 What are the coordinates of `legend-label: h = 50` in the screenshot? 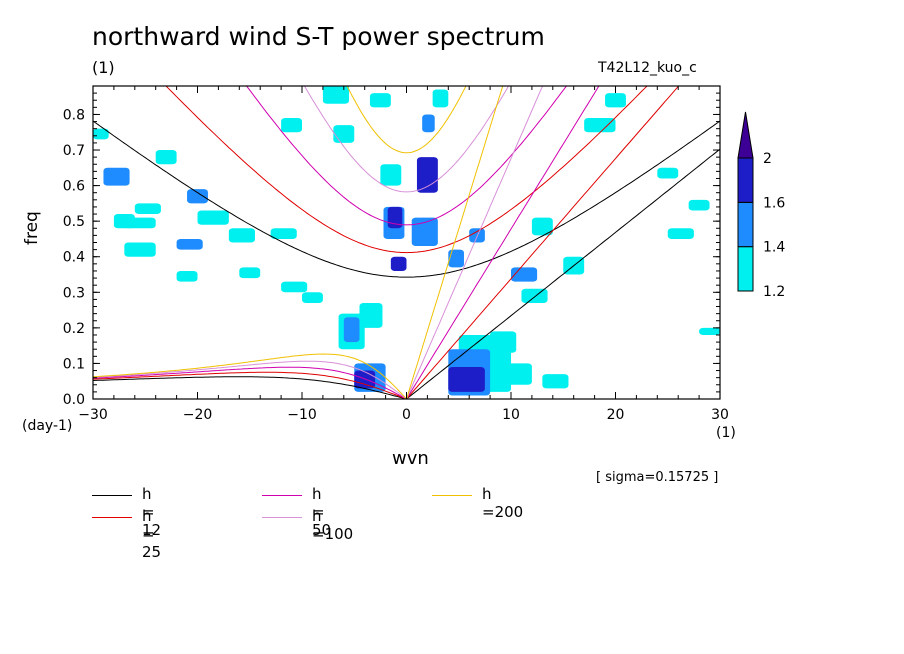 It's located at (322, 512).